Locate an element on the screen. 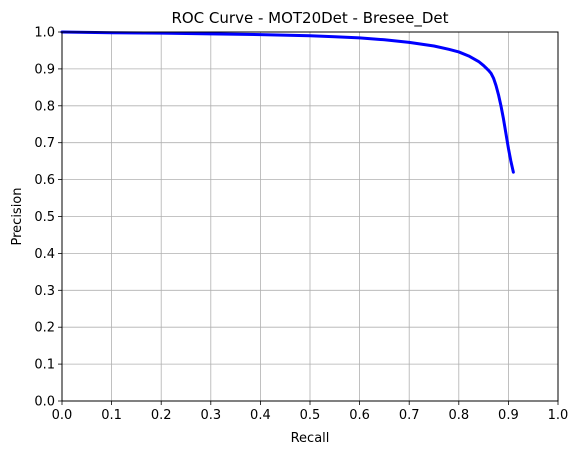 This screenshot has width=578, height=454. y-tick-label: 0.9 is located at coordinates (44, 69).